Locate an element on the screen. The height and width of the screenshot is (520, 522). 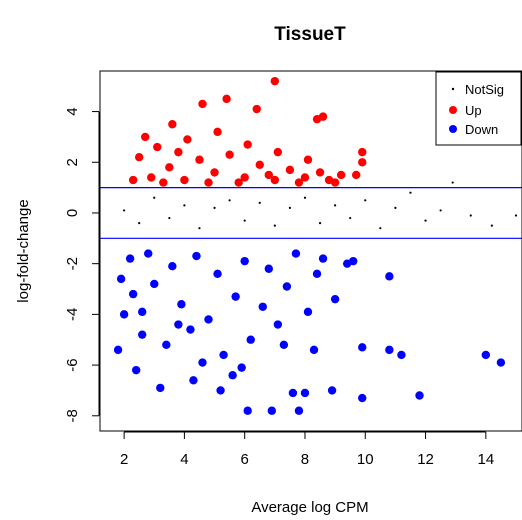
x-tick-label-12: 12 is located at coordinates (425, 459).